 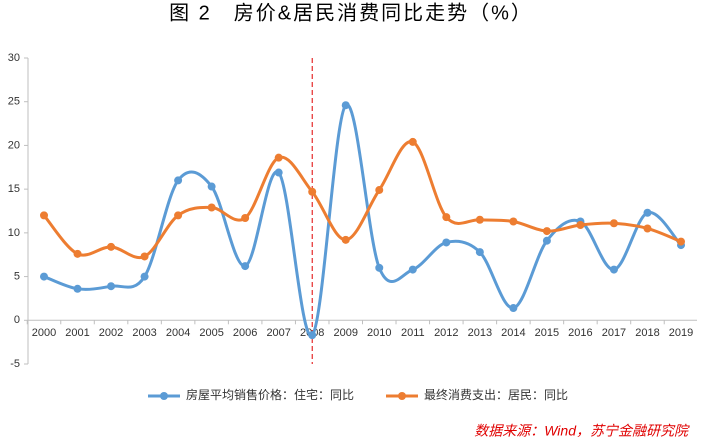 I want to click on x-tick-label: 2004, so click(x=178, y=333).